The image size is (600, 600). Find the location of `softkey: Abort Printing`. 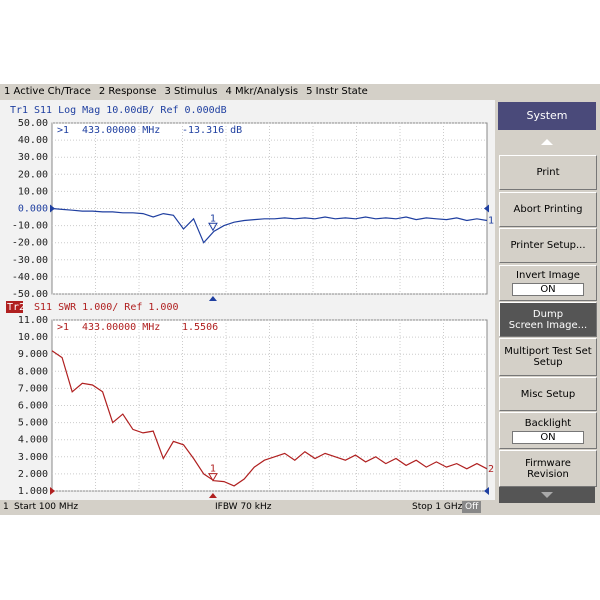

softkey: Abort Printing is located at coordinates (548, 209).